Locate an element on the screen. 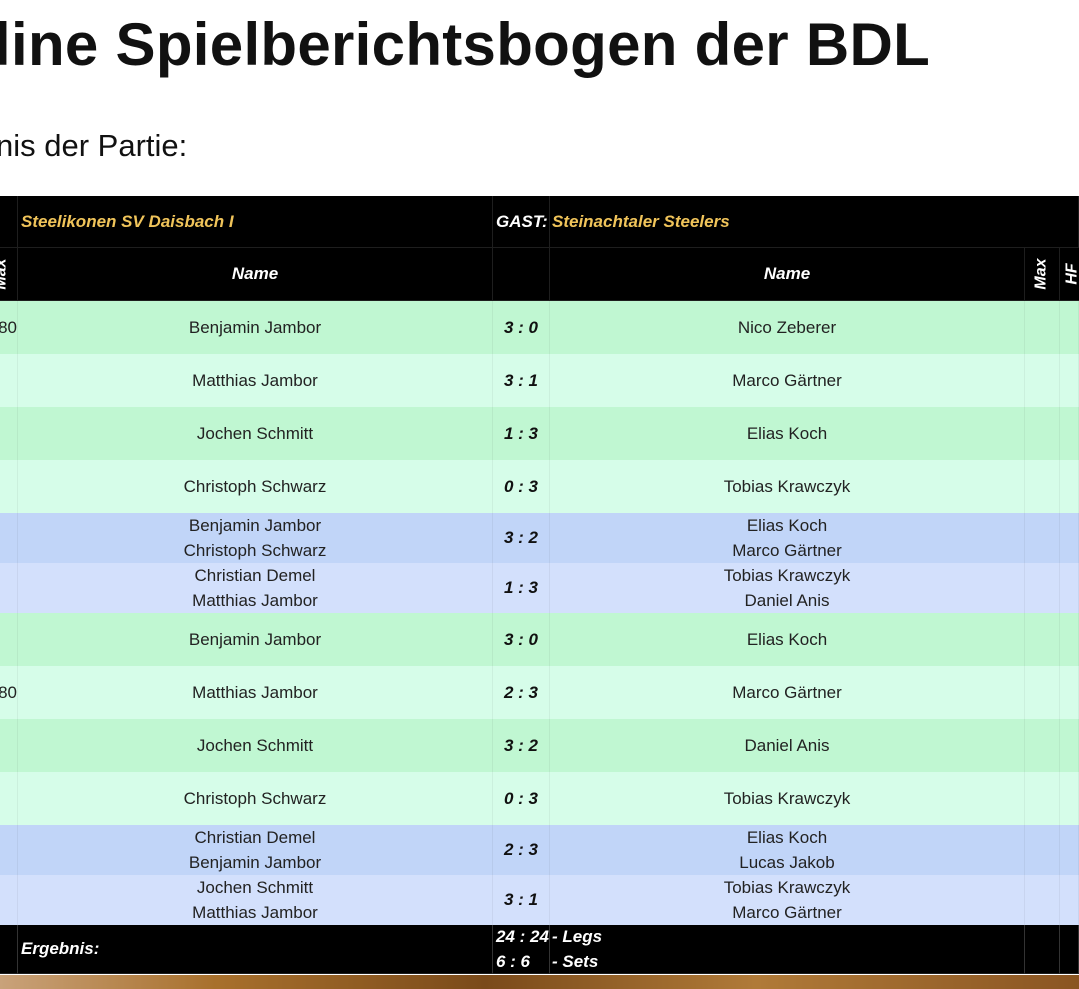 The width and height of the screenshot is (1079, 989). player-cell: Christoph Schwarz is located at coordinates (255, 798).